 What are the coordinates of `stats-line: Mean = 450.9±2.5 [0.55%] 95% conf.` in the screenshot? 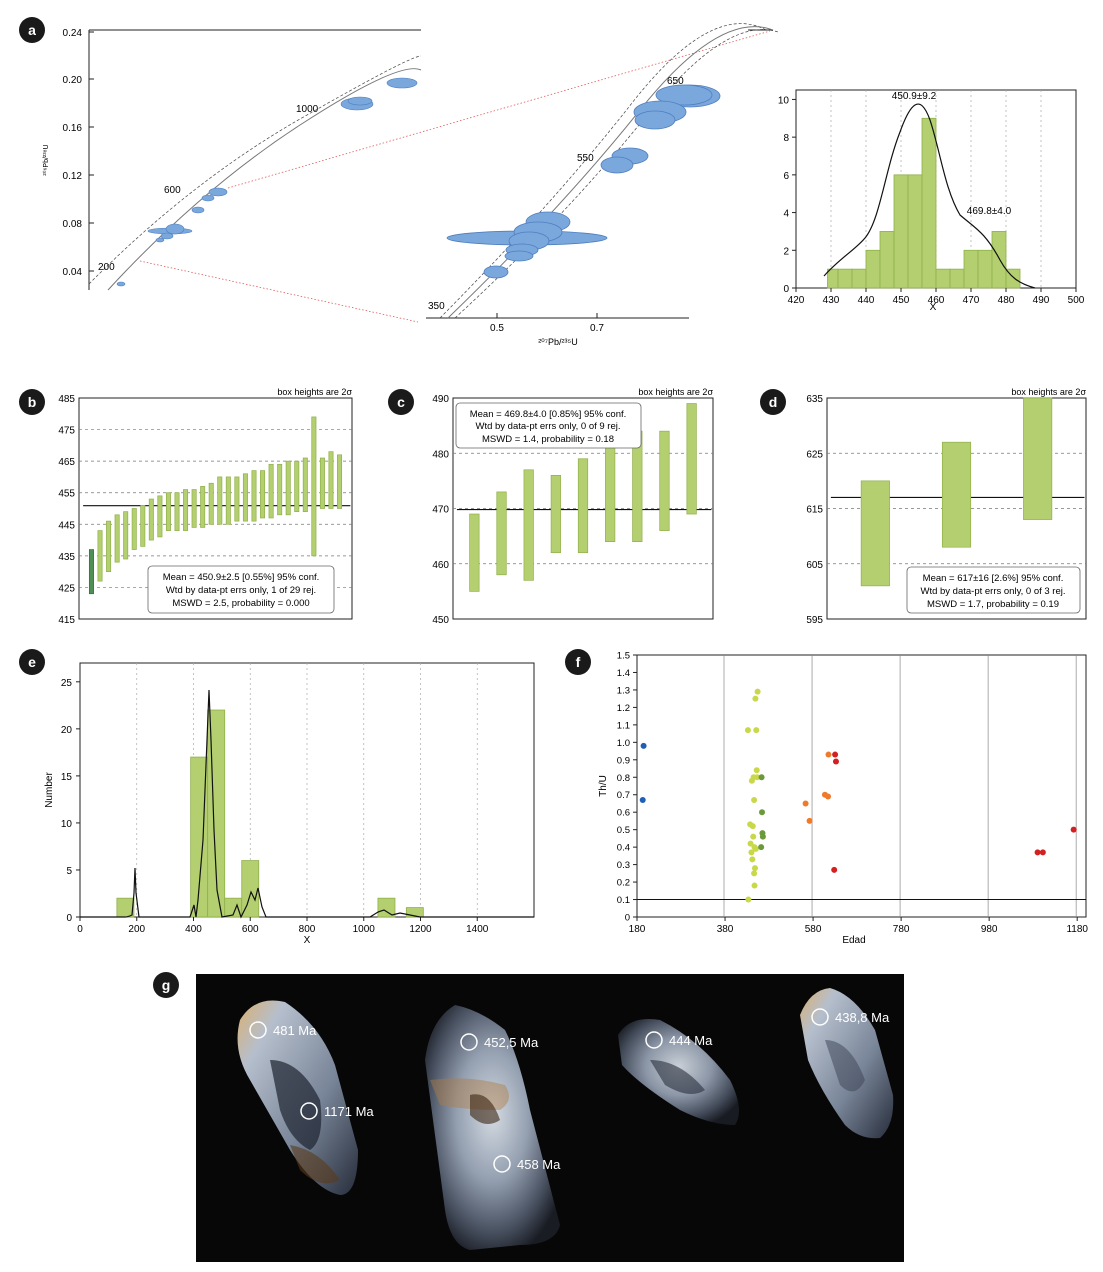 It's located at (241, 577).